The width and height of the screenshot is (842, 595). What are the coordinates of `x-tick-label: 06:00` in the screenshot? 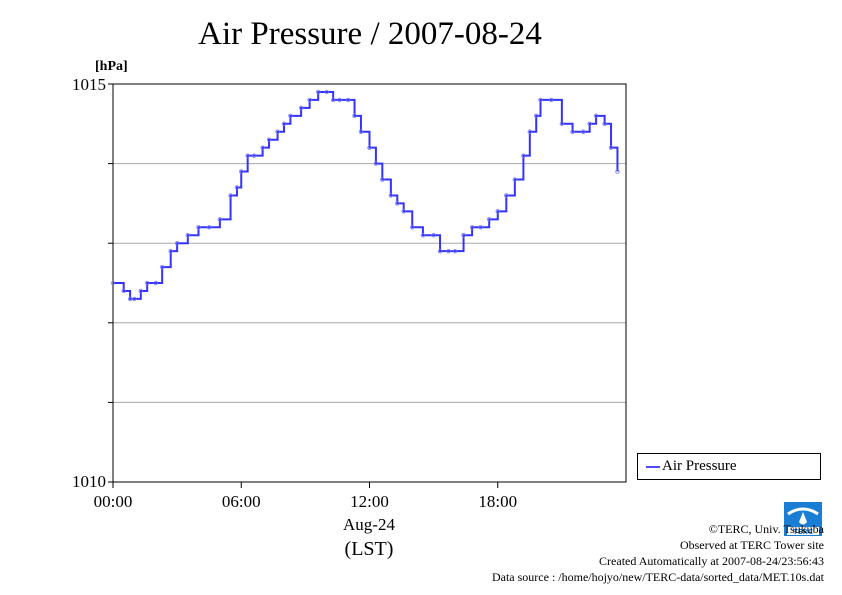 It's located at (241, 501).